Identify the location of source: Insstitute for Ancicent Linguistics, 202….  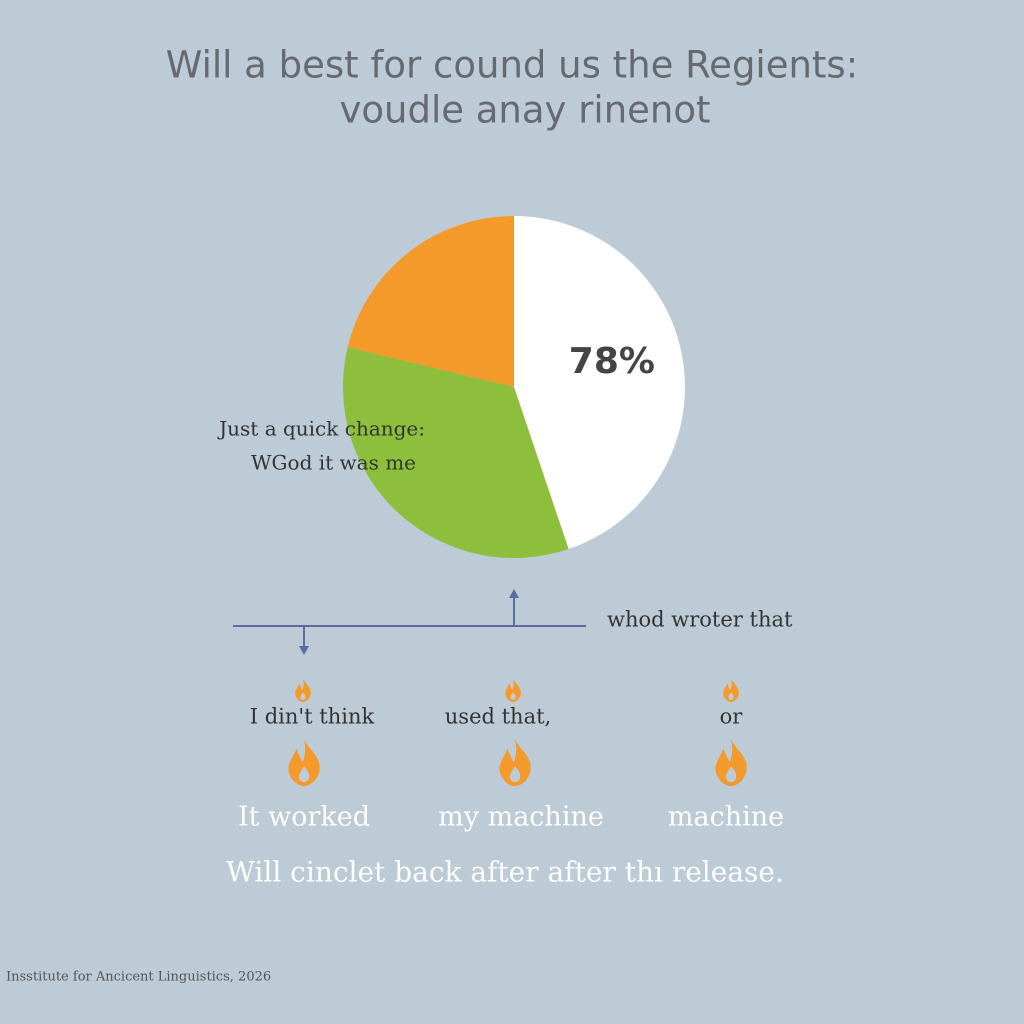
(138, 977).